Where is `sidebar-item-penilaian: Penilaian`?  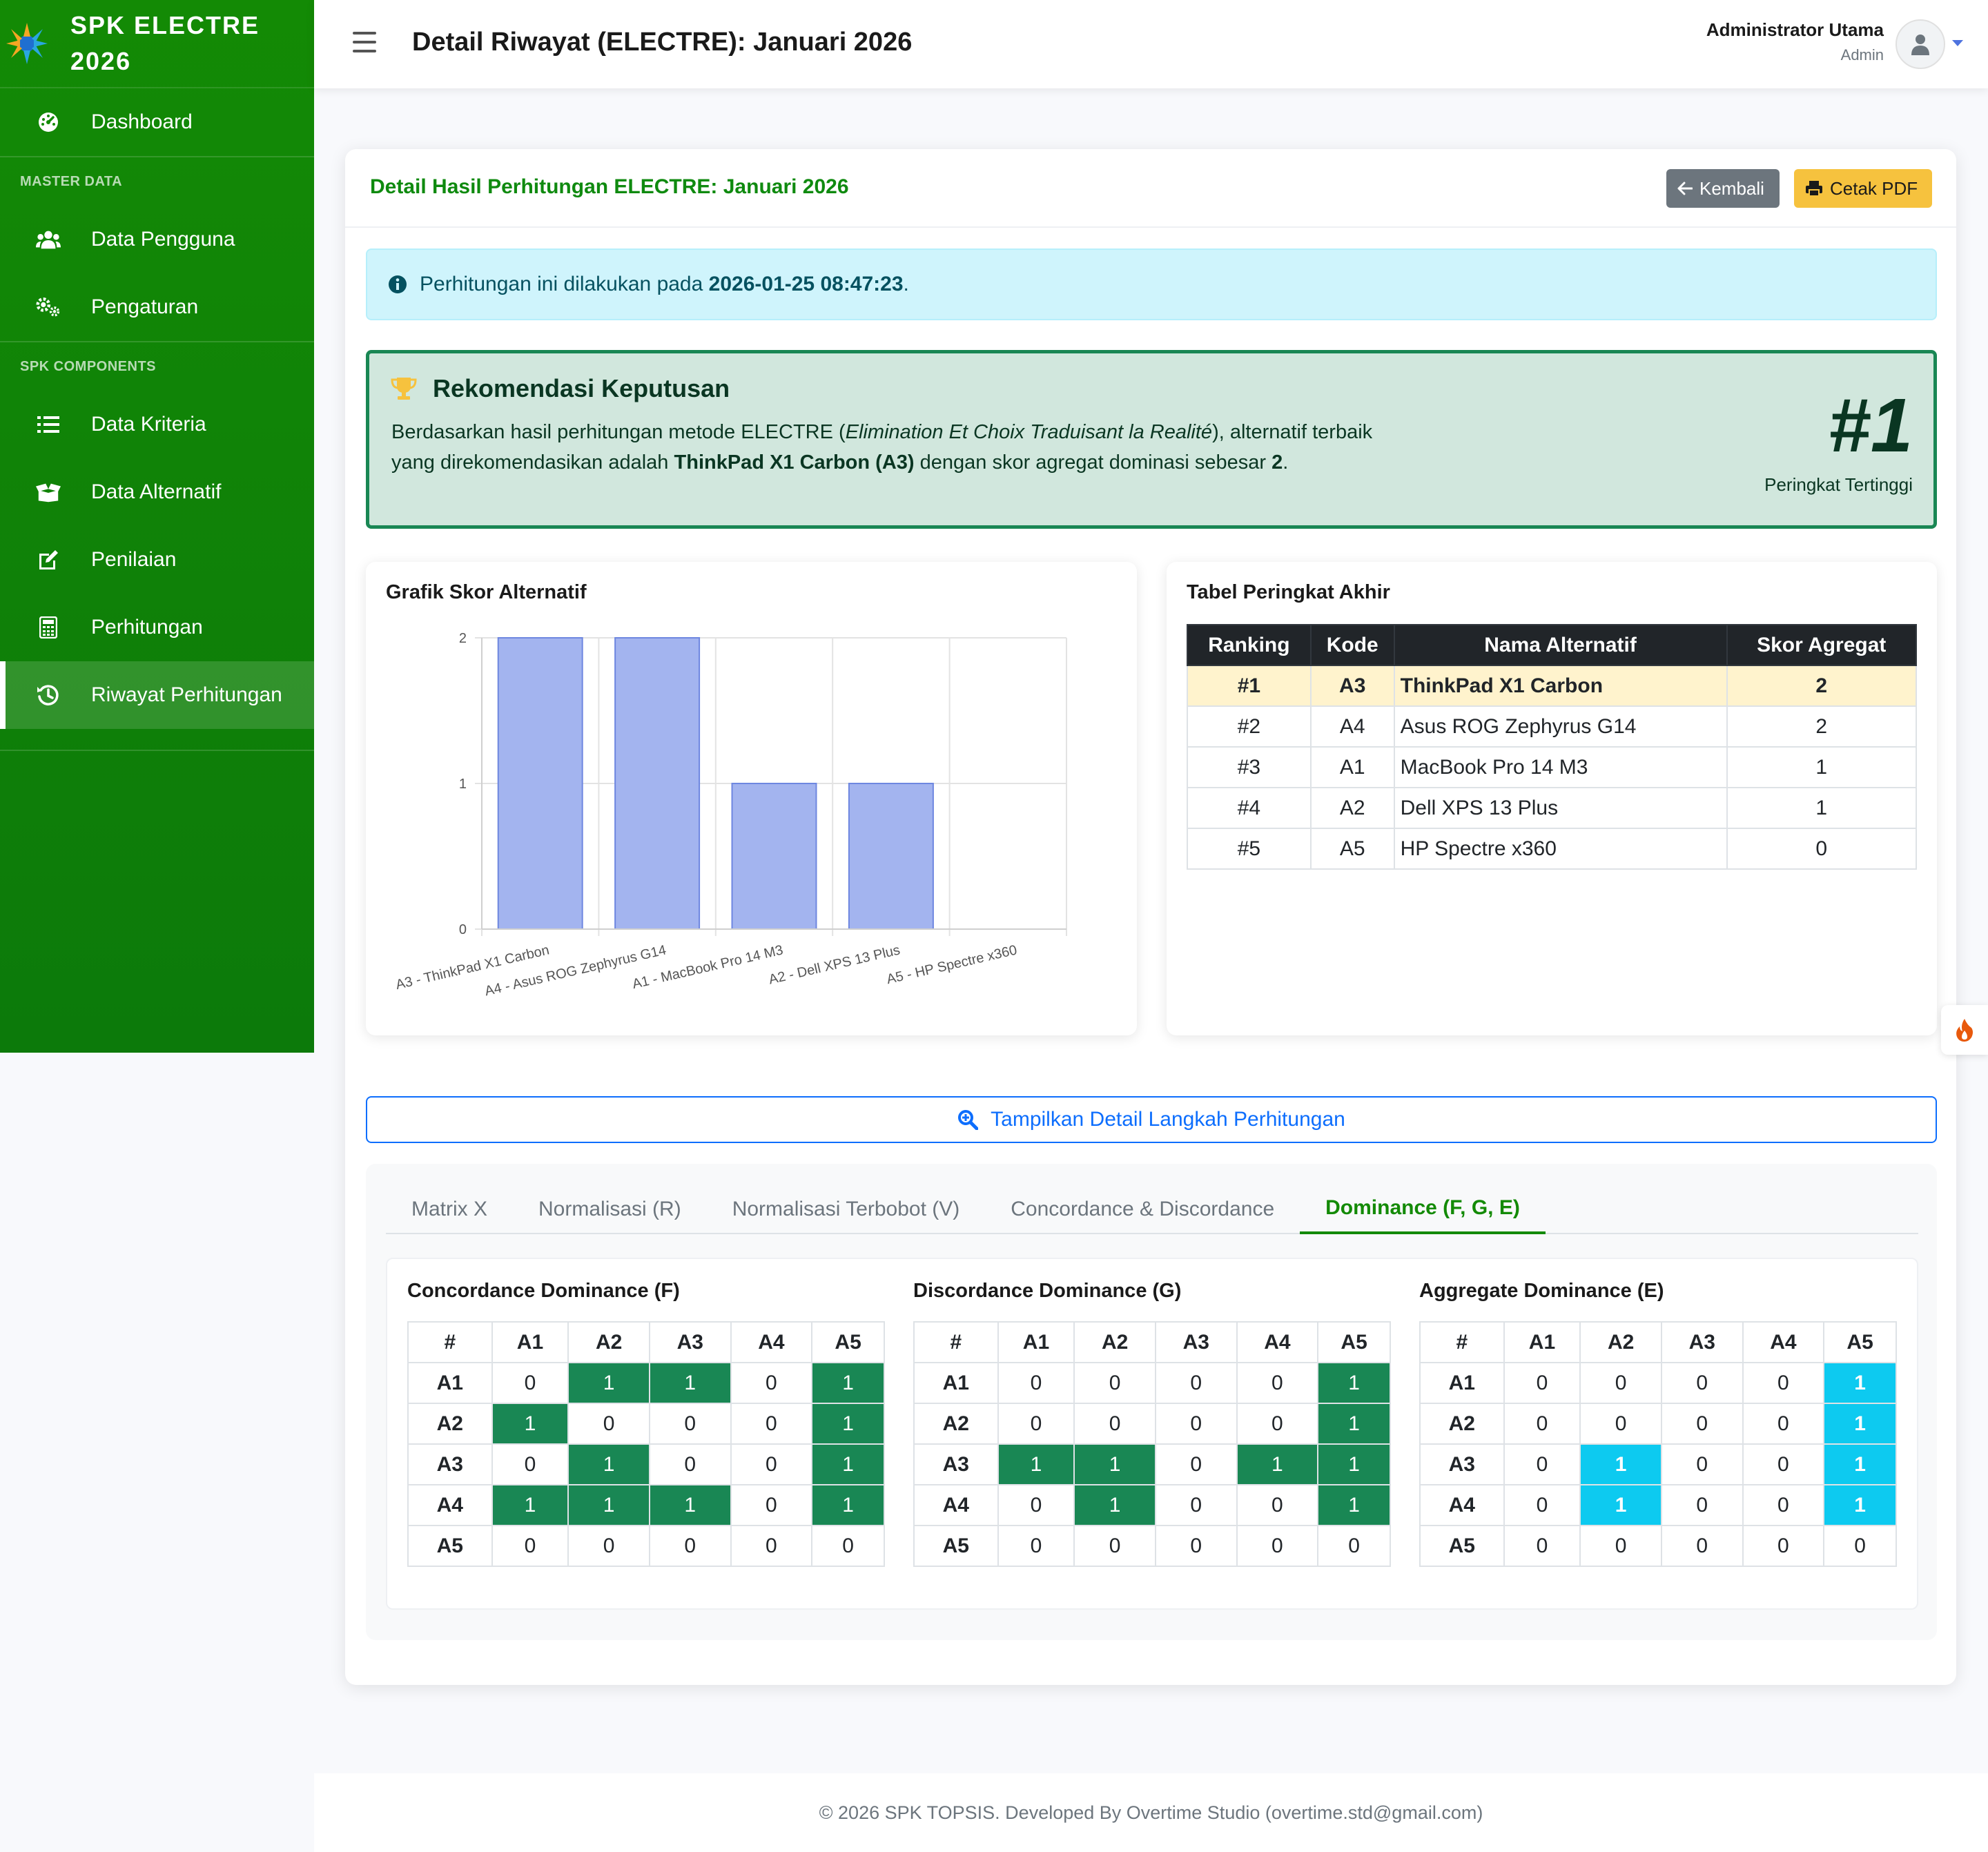 sidebar-item-penilaian: Penilaian is located at coordinates (157, 560).